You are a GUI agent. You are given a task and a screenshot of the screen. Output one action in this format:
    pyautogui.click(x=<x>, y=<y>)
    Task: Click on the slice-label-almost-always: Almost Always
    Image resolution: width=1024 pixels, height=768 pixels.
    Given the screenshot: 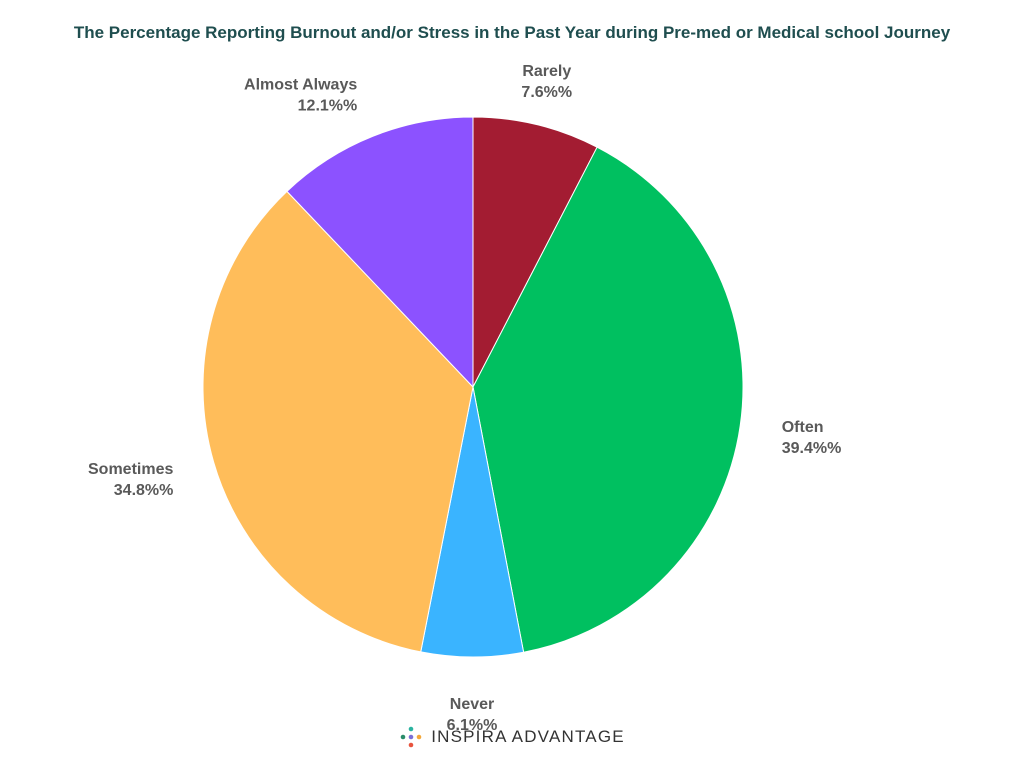 What is the action you would take?
    pyautogui.click(x=300, y=84)
    